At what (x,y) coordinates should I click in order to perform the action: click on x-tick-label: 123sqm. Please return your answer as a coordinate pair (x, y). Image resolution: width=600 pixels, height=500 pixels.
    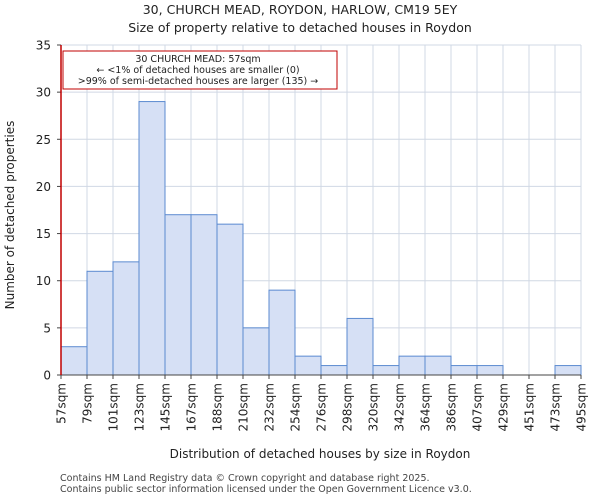
    Looking at the image, I should click on (140, 407).